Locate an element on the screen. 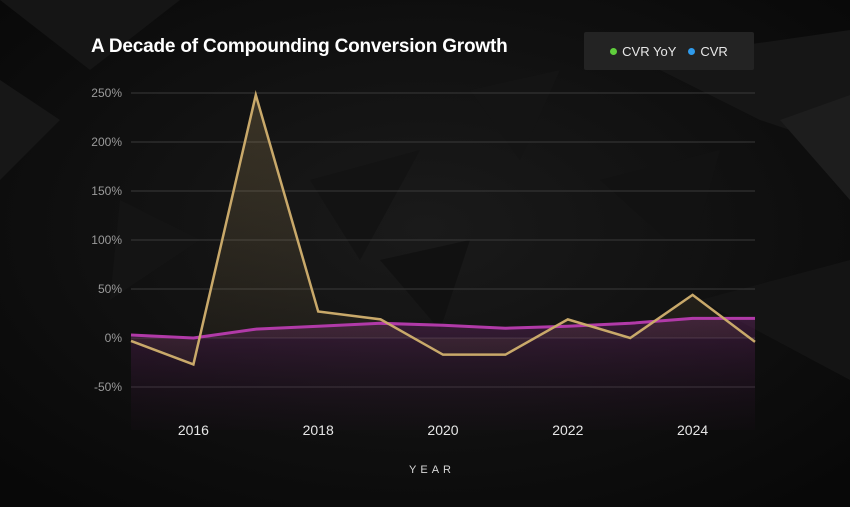  x-axis-ticks: 2016 2018 2020 2022 2024 is located at coordinates (443, 430).